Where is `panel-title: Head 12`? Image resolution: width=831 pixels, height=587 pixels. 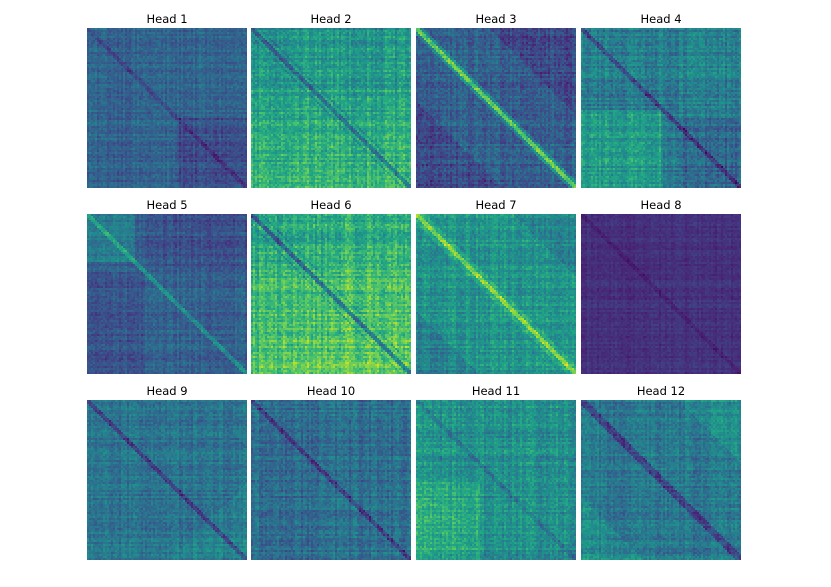
panel-title: Head 12 is located at coordinates (661, 391).